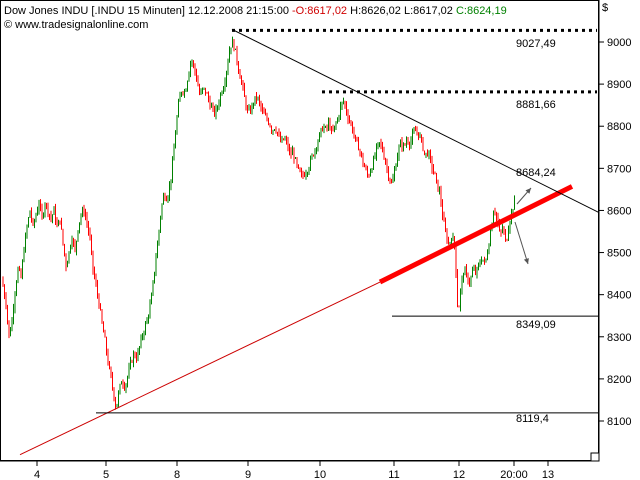 This screenshot has width=640, height=480. Describe the element at coordinates (521, 243) in the screenshot. I see `down-arrow` at that location.